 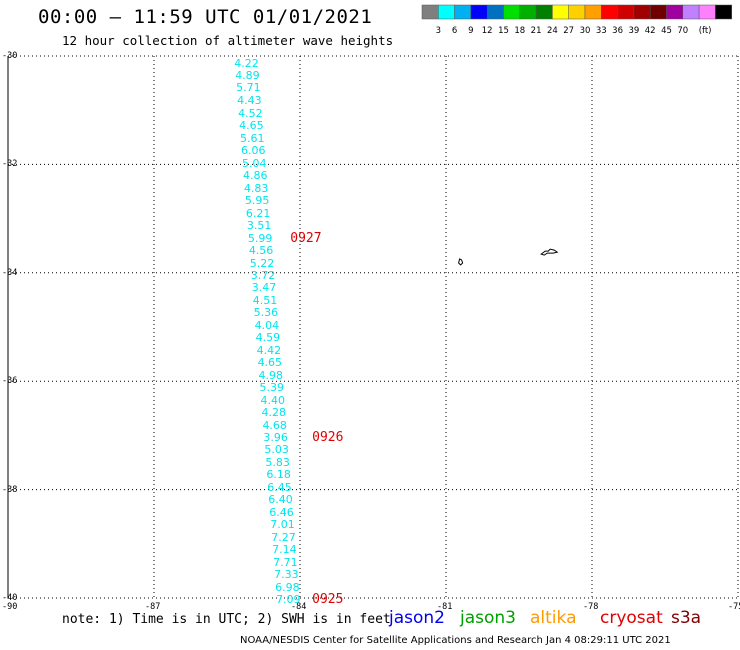 What do you see at coordinates (275, 438) in the screenshot?
I see `swh-value-label: 3.96` at bounding box center [275, 438].